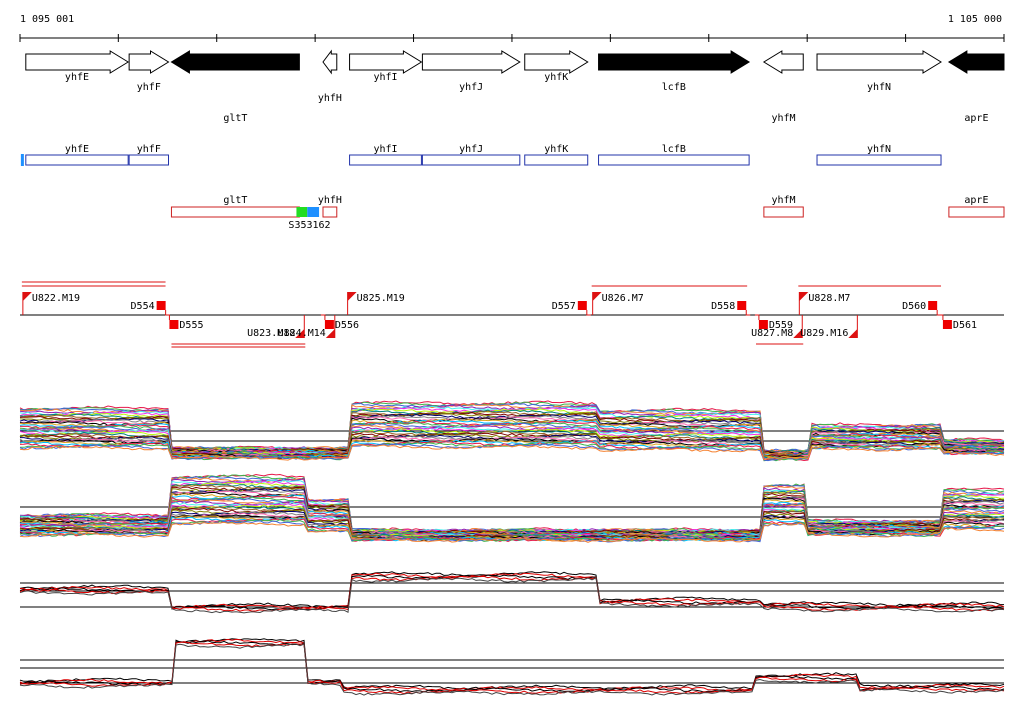 Image resolution: width=1024 pixels, height=714 pixels. Describe the element at coordinates (556, 160) in the screenshot. I see `annotation-box-plus-yhfK` at that location.